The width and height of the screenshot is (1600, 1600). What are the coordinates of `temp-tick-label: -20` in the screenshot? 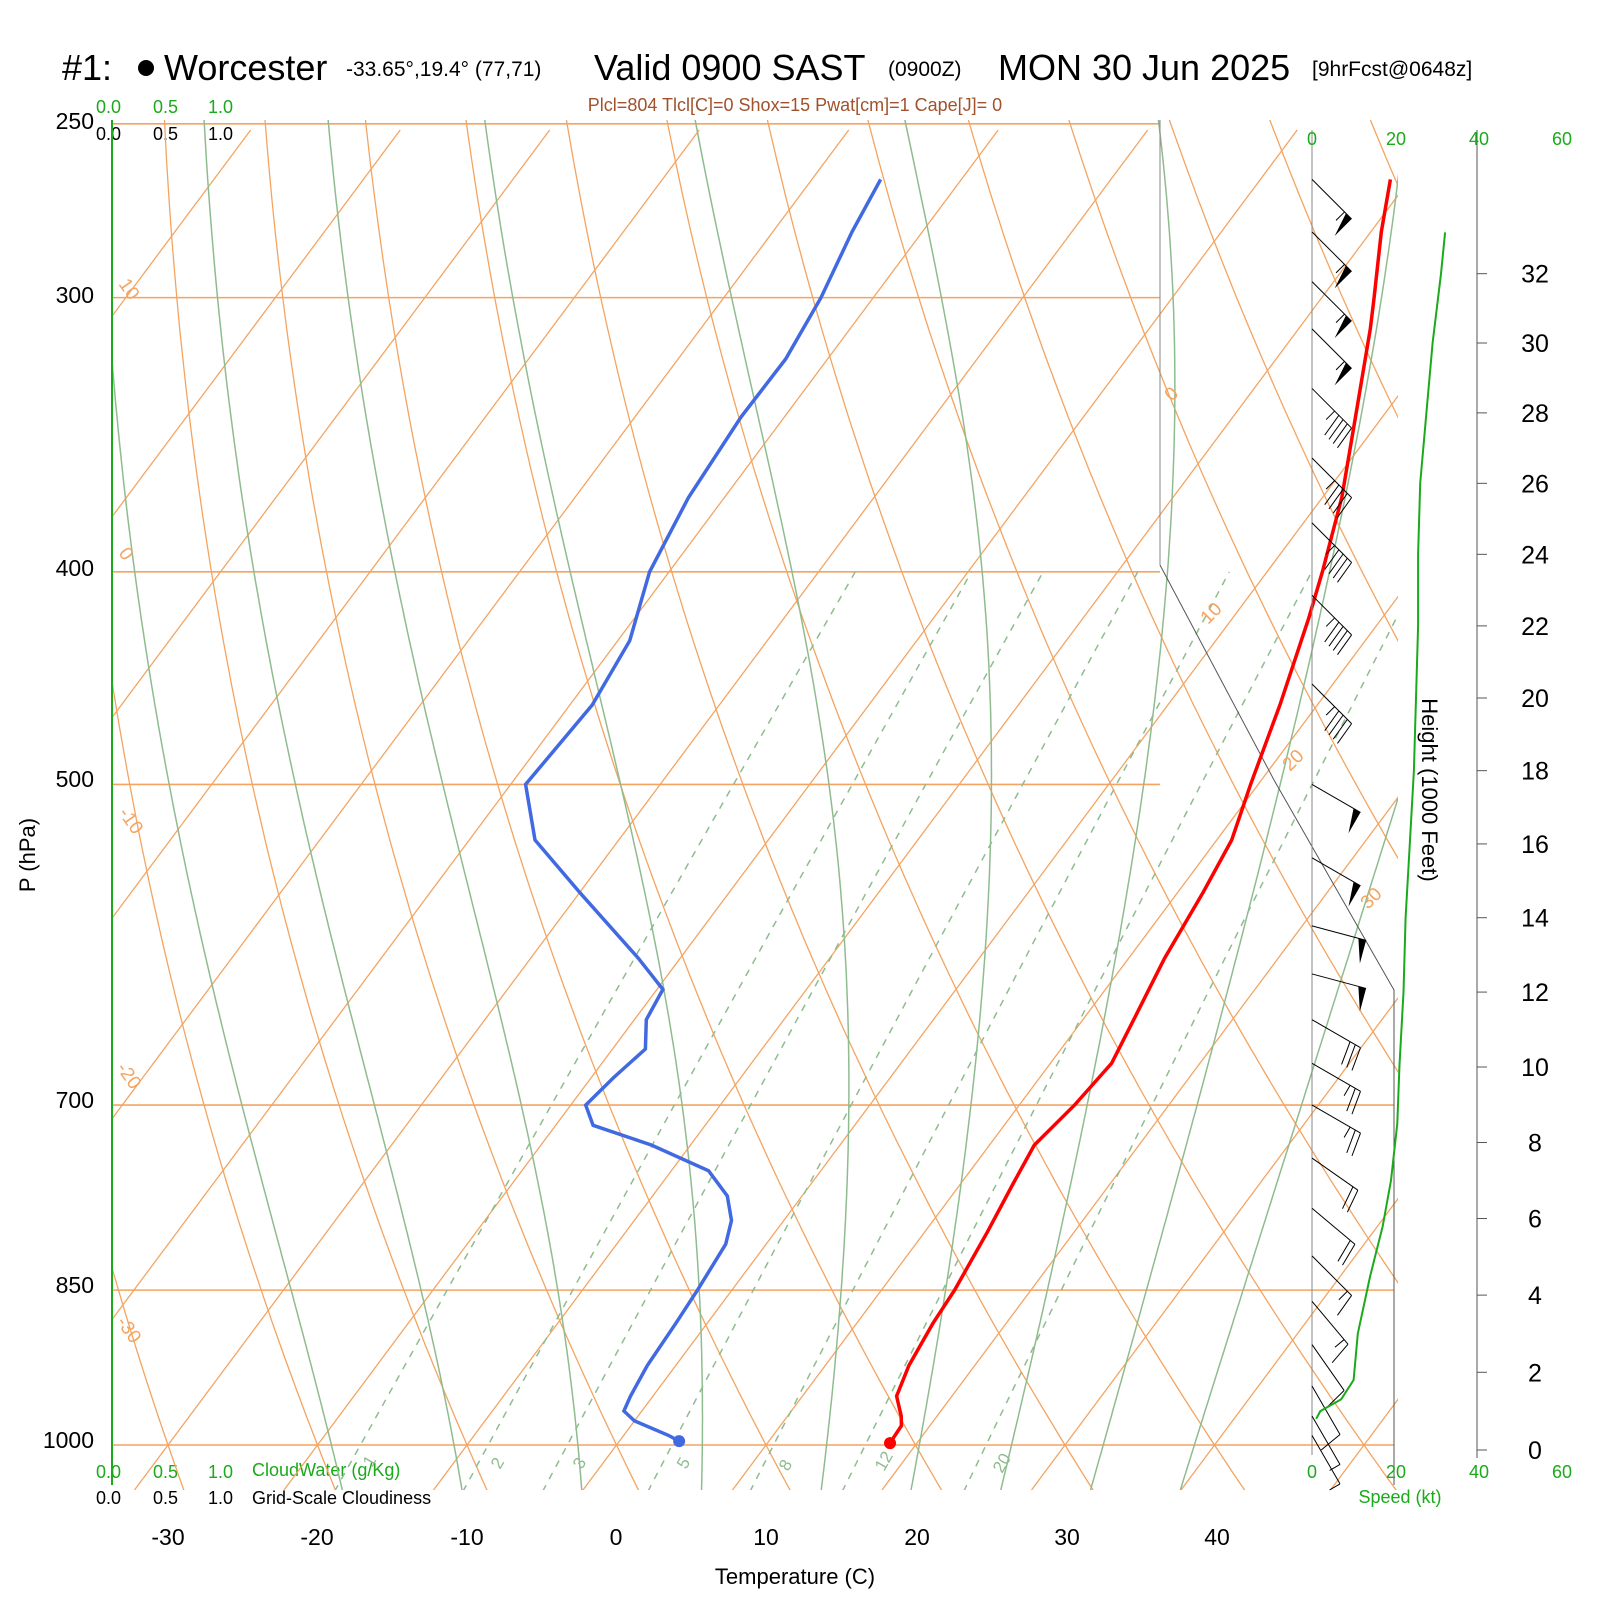 It's located at (316, 1537).